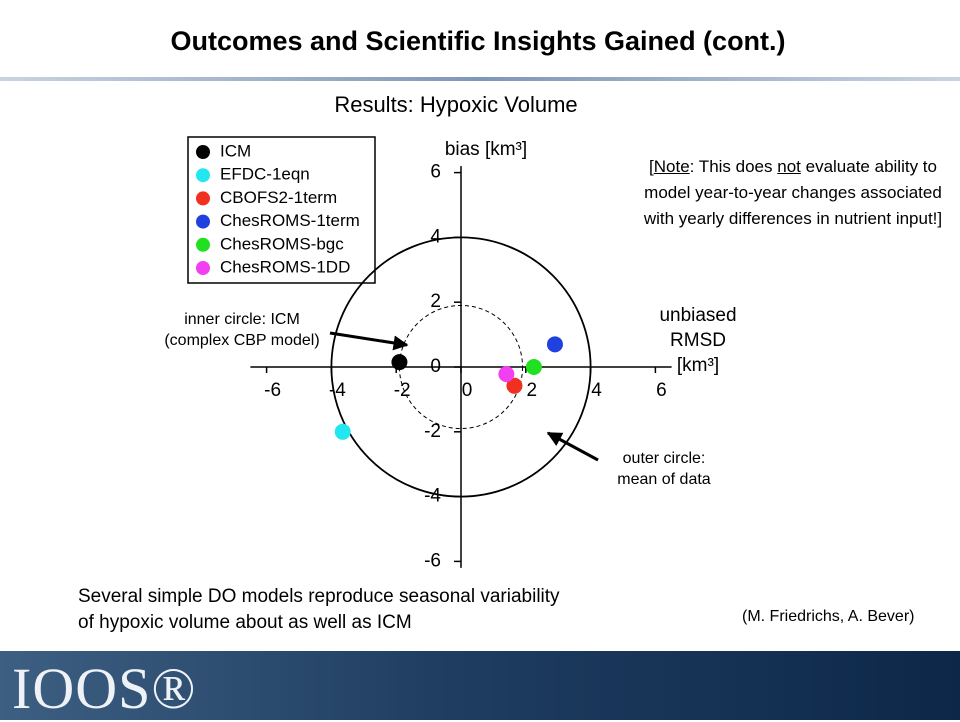 This screenshot has height=722, width=960. What do you see at coordinates (432, 496) in the screenshot?
I see `y-tick-label: -4` at bounding box center [432, 496].